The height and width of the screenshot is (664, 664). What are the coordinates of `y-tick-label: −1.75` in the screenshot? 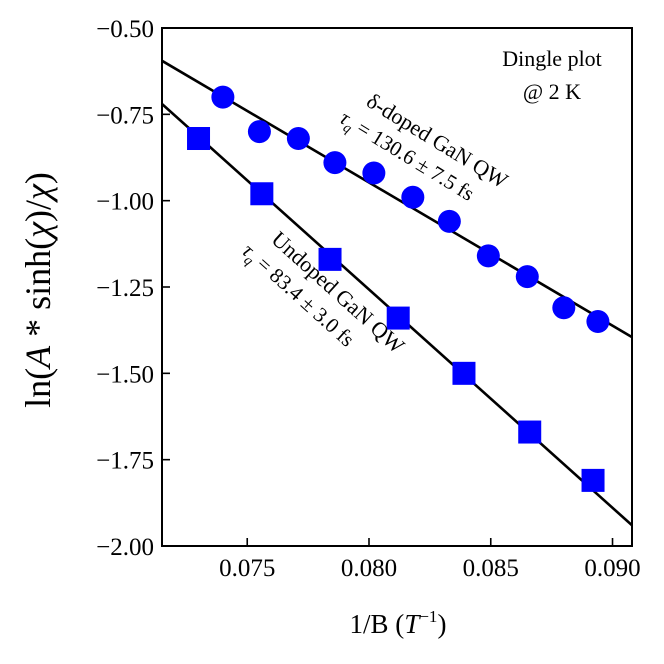 It's located at (125, 461).